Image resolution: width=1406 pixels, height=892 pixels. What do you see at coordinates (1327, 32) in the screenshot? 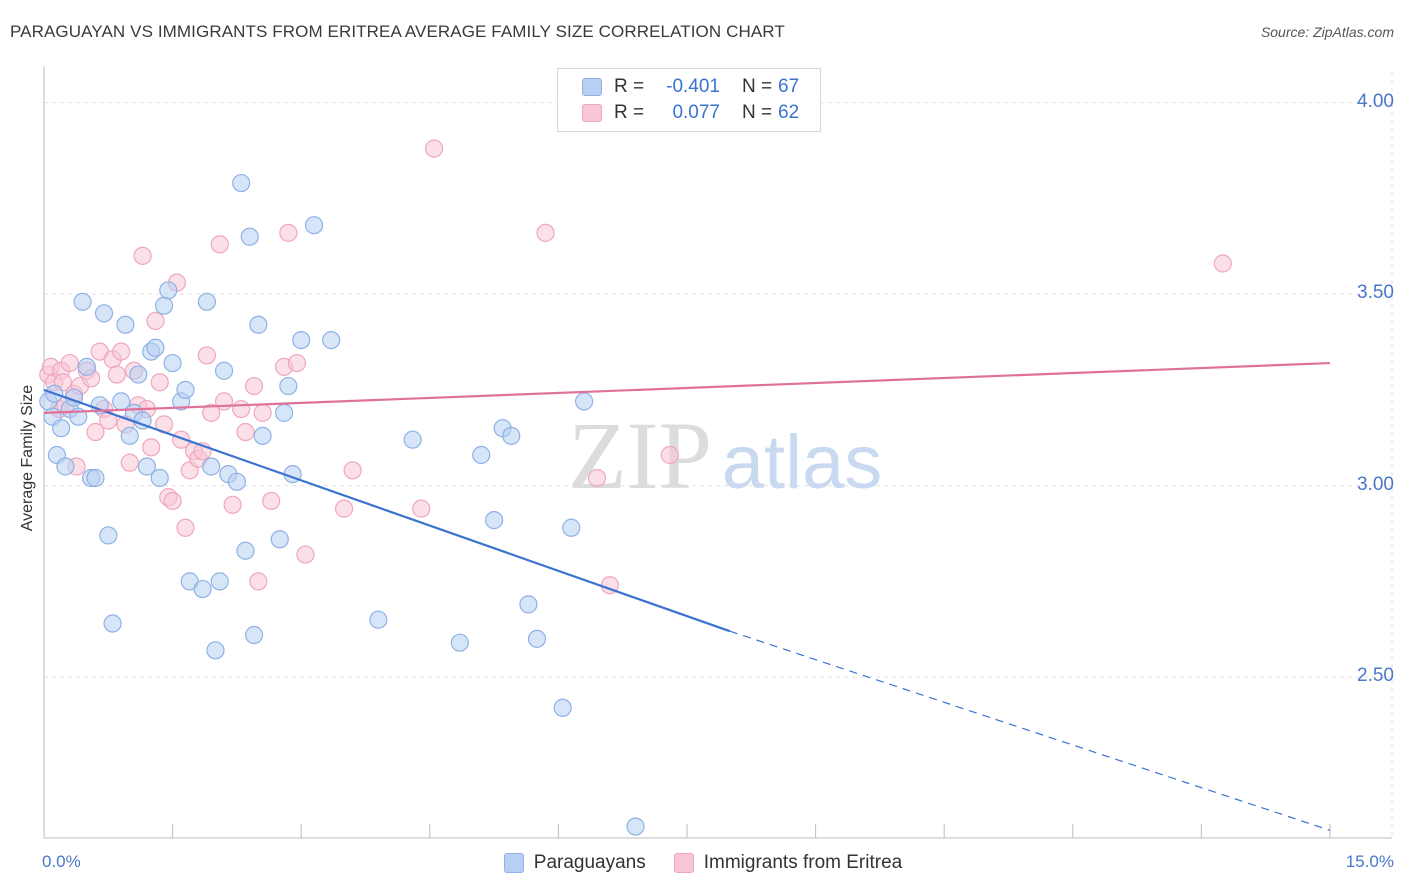
I see `source-label: Source: ZipAtlas.com` at bounding box center [1327, 32].